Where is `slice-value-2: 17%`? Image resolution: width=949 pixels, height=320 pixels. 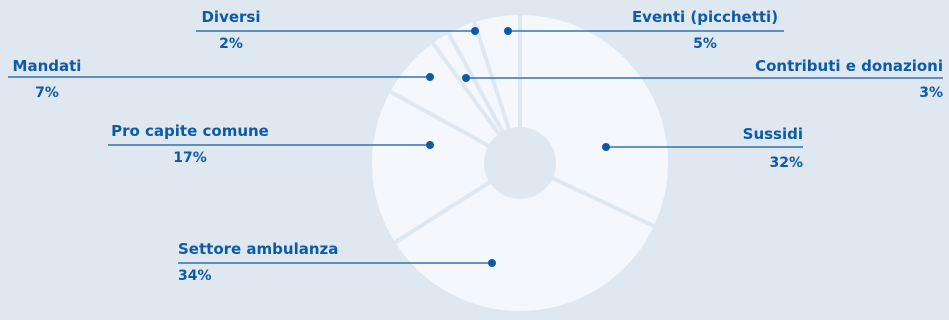 slice-value-2: 17% is located at coordinates (190, 158).